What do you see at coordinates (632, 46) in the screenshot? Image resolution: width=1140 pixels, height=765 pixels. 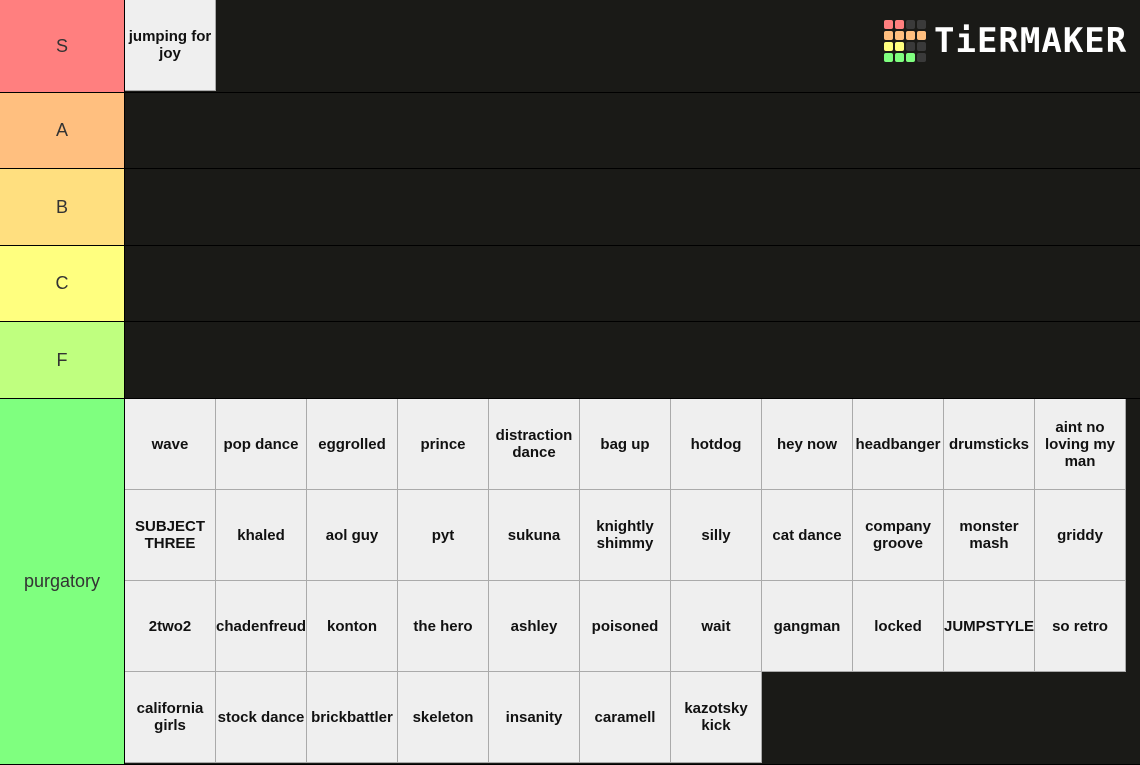 I see `tier-items: jumping for joy` at bounding box center [632, 46].